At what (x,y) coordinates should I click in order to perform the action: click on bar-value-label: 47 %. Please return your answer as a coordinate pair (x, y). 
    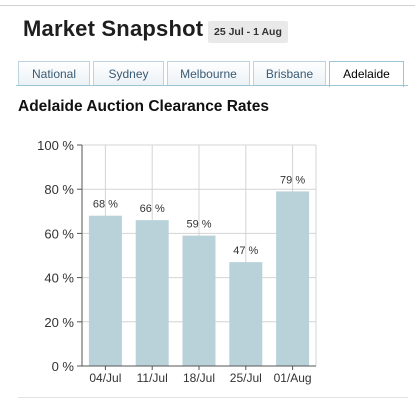
    Looking at the image, I should click on (245, 251).